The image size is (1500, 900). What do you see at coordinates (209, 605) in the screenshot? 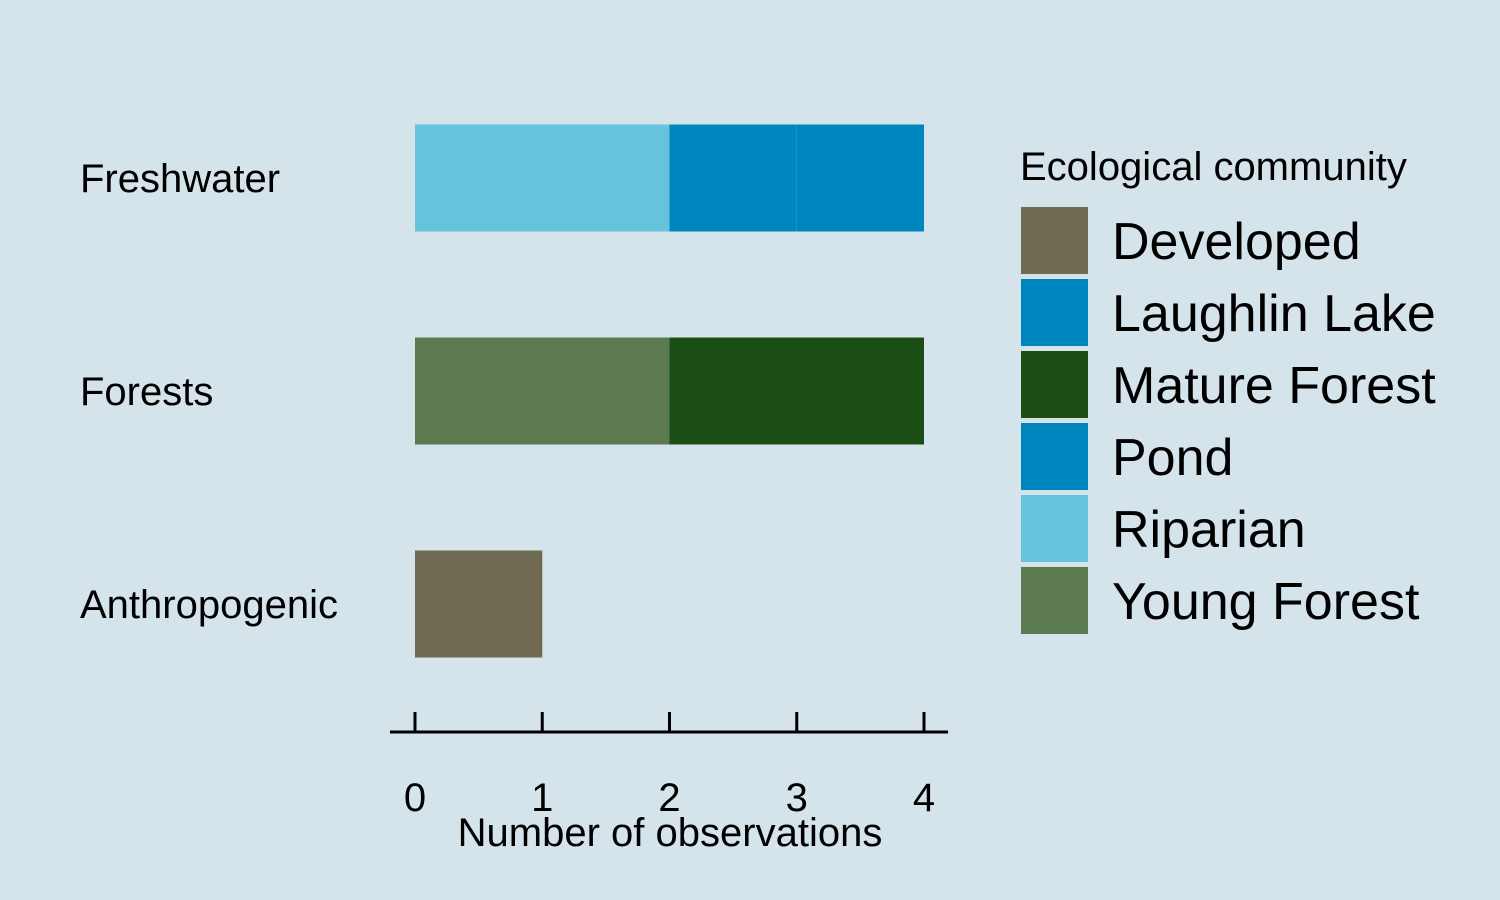
I see `category-label-anthropogenic: Anthropogenic` at bounding box center [209, 605].